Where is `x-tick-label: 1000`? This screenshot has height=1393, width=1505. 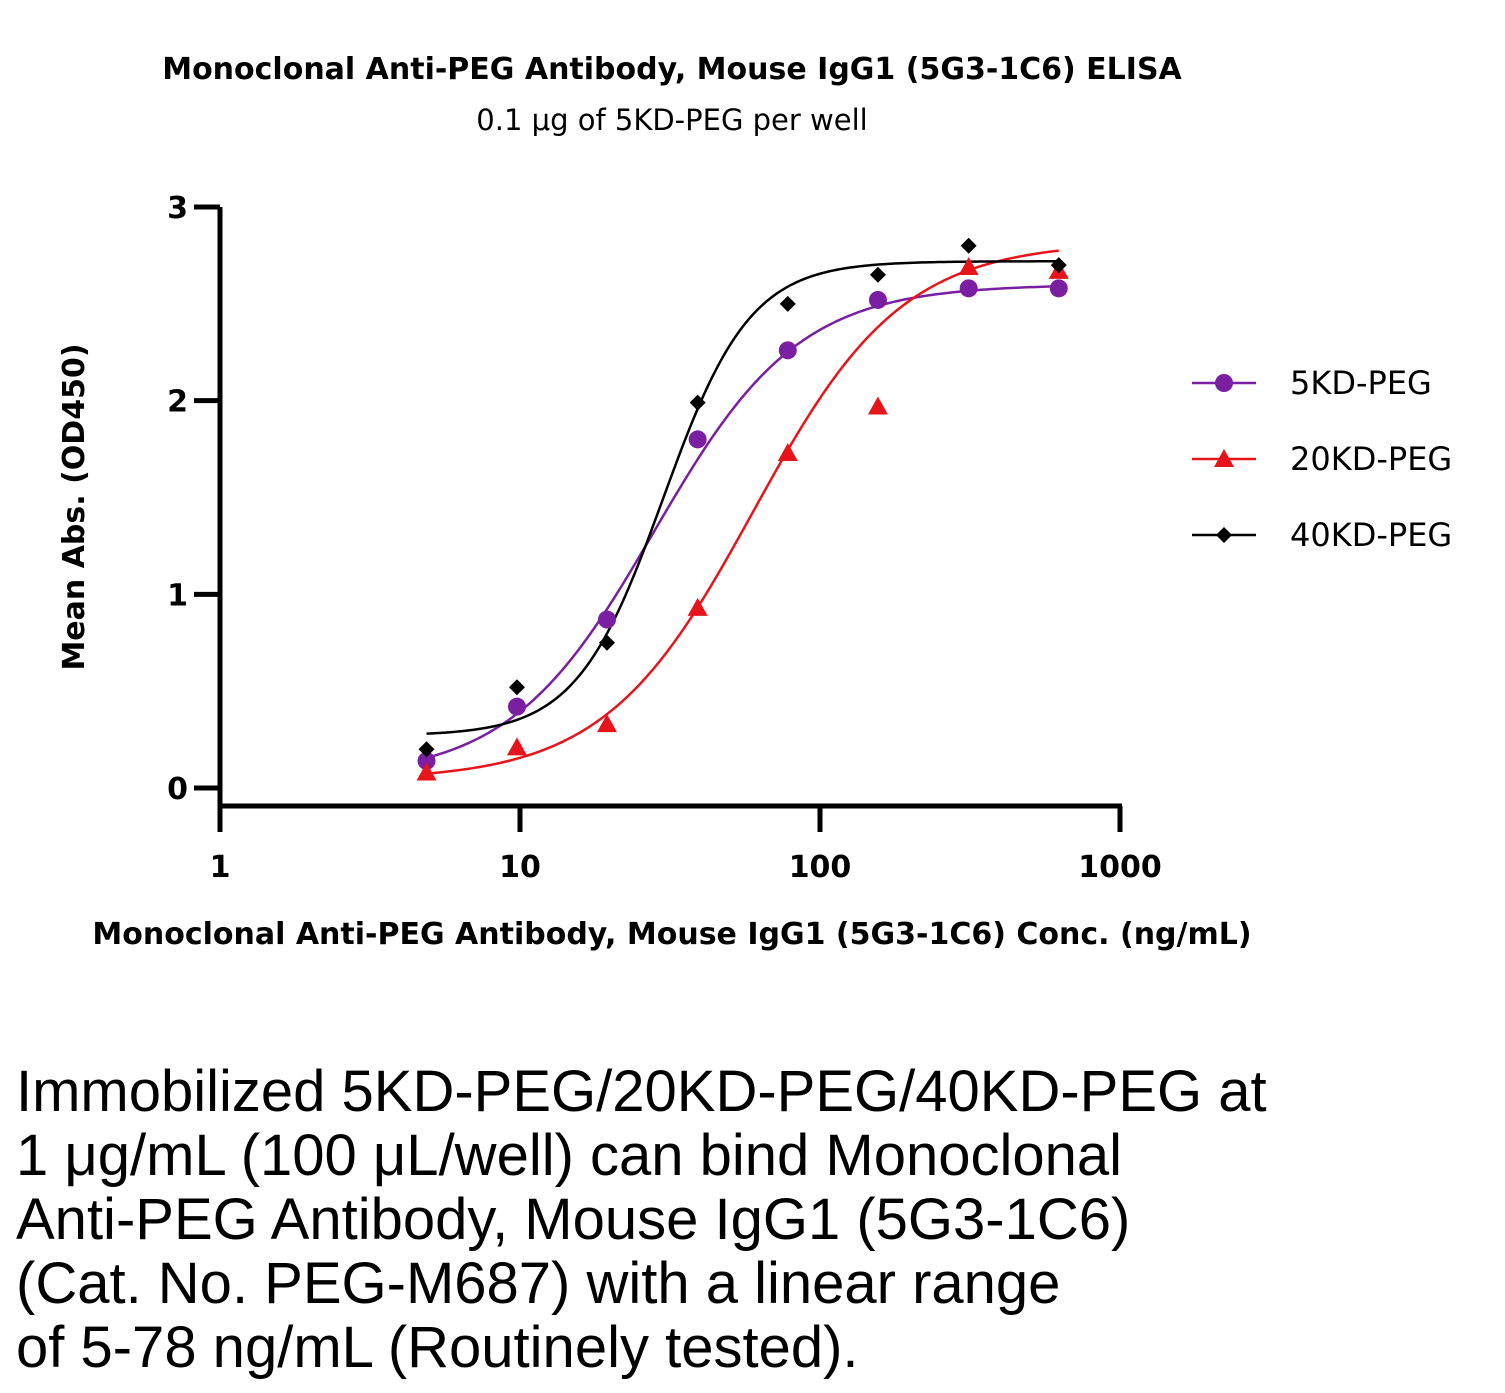
x-tick-label: 1000 is located at coordinates (1120, 867).